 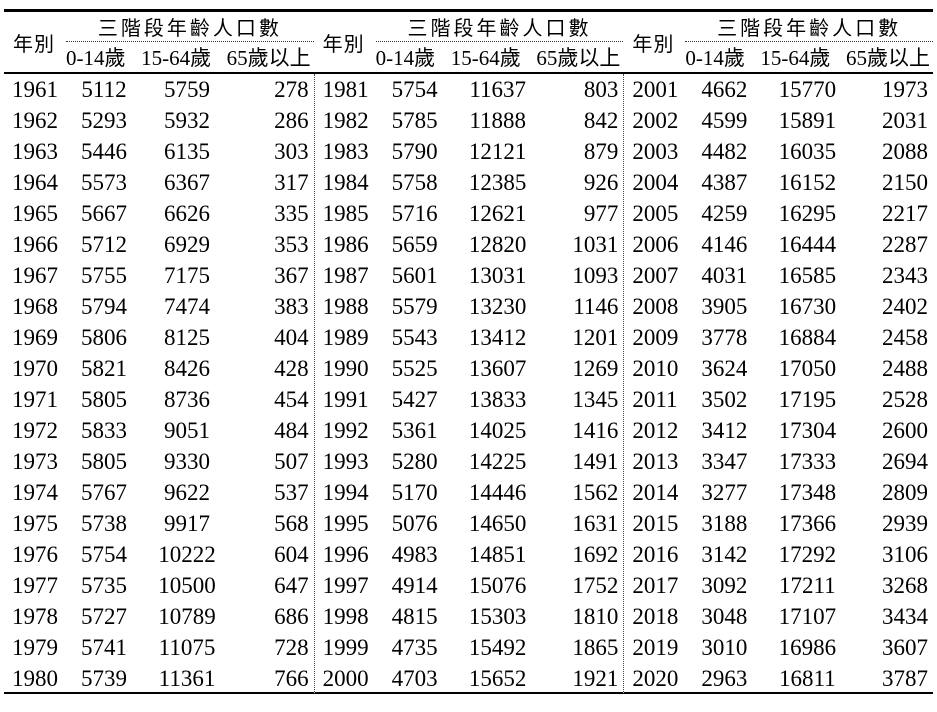 I want to click on pop-15-64-cell: 16730, so click(x=807, y=306).